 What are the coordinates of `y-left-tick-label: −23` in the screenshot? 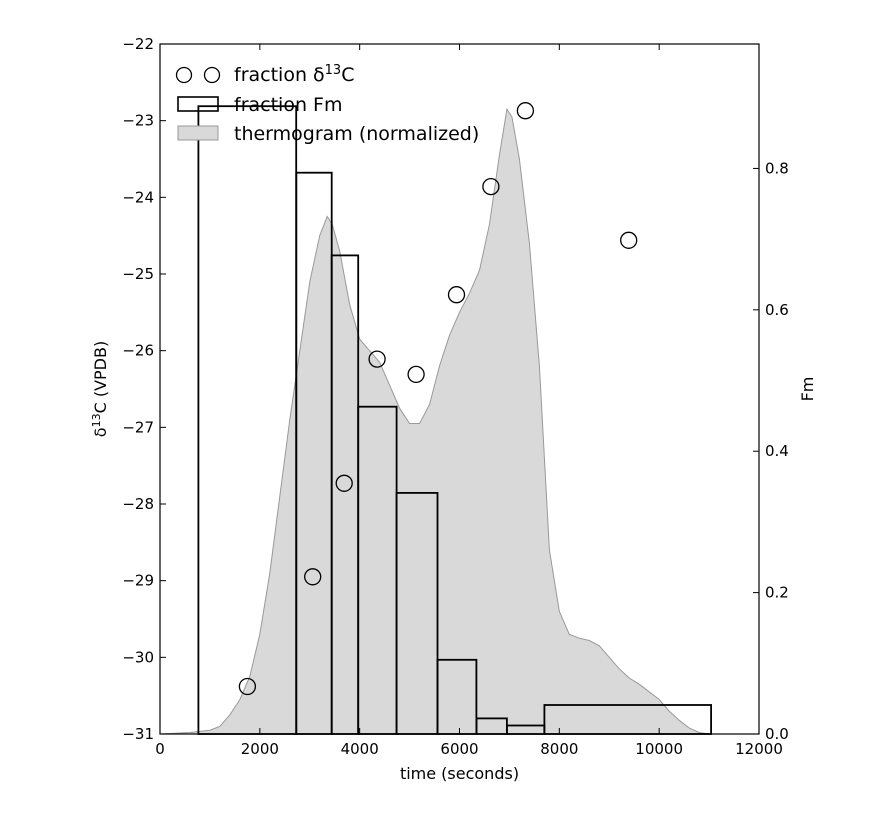 It's located at (138, 121).